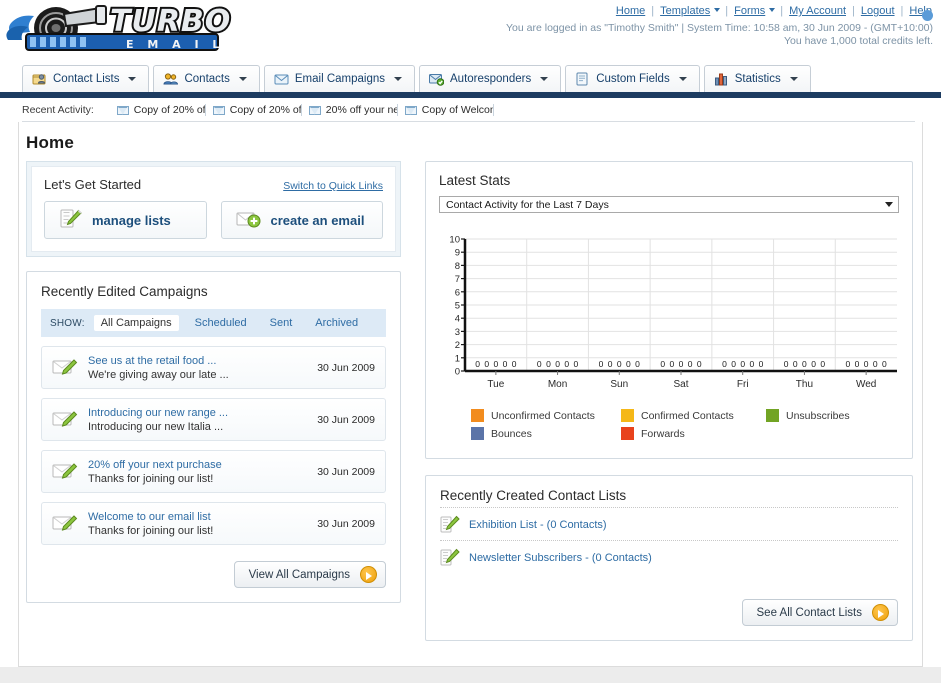  I want to click on header-link-home: Home, so click(630, 11).